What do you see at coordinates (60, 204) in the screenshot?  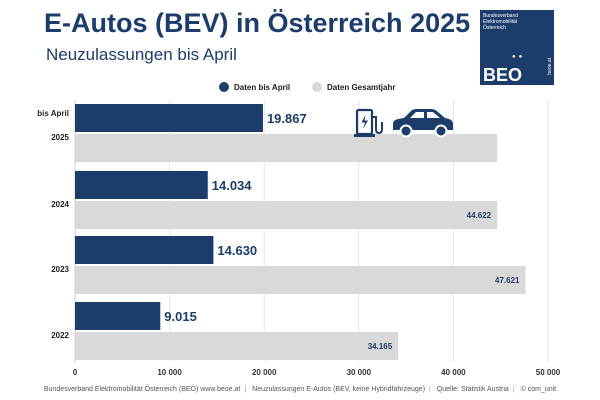 I see `category-label-2024: 2024` at bounding box center [60, 204].